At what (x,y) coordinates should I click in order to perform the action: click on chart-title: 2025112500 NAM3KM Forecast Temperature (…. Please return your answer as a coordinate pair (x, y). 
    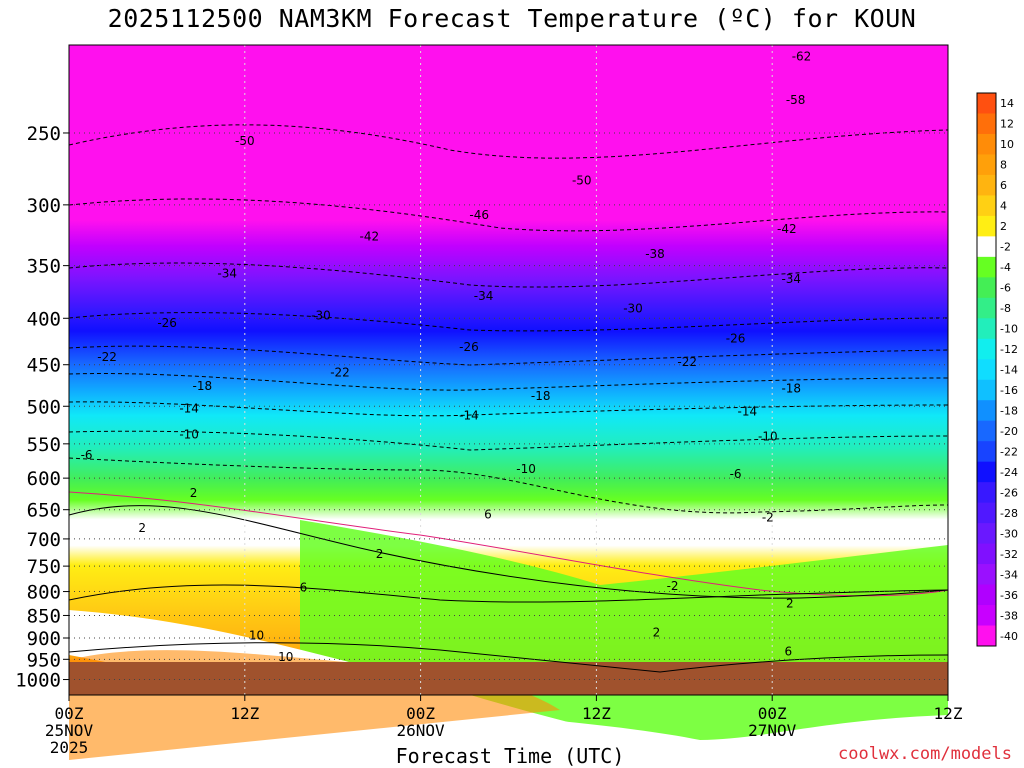
    Looking at the image, I should click on (512, 18).